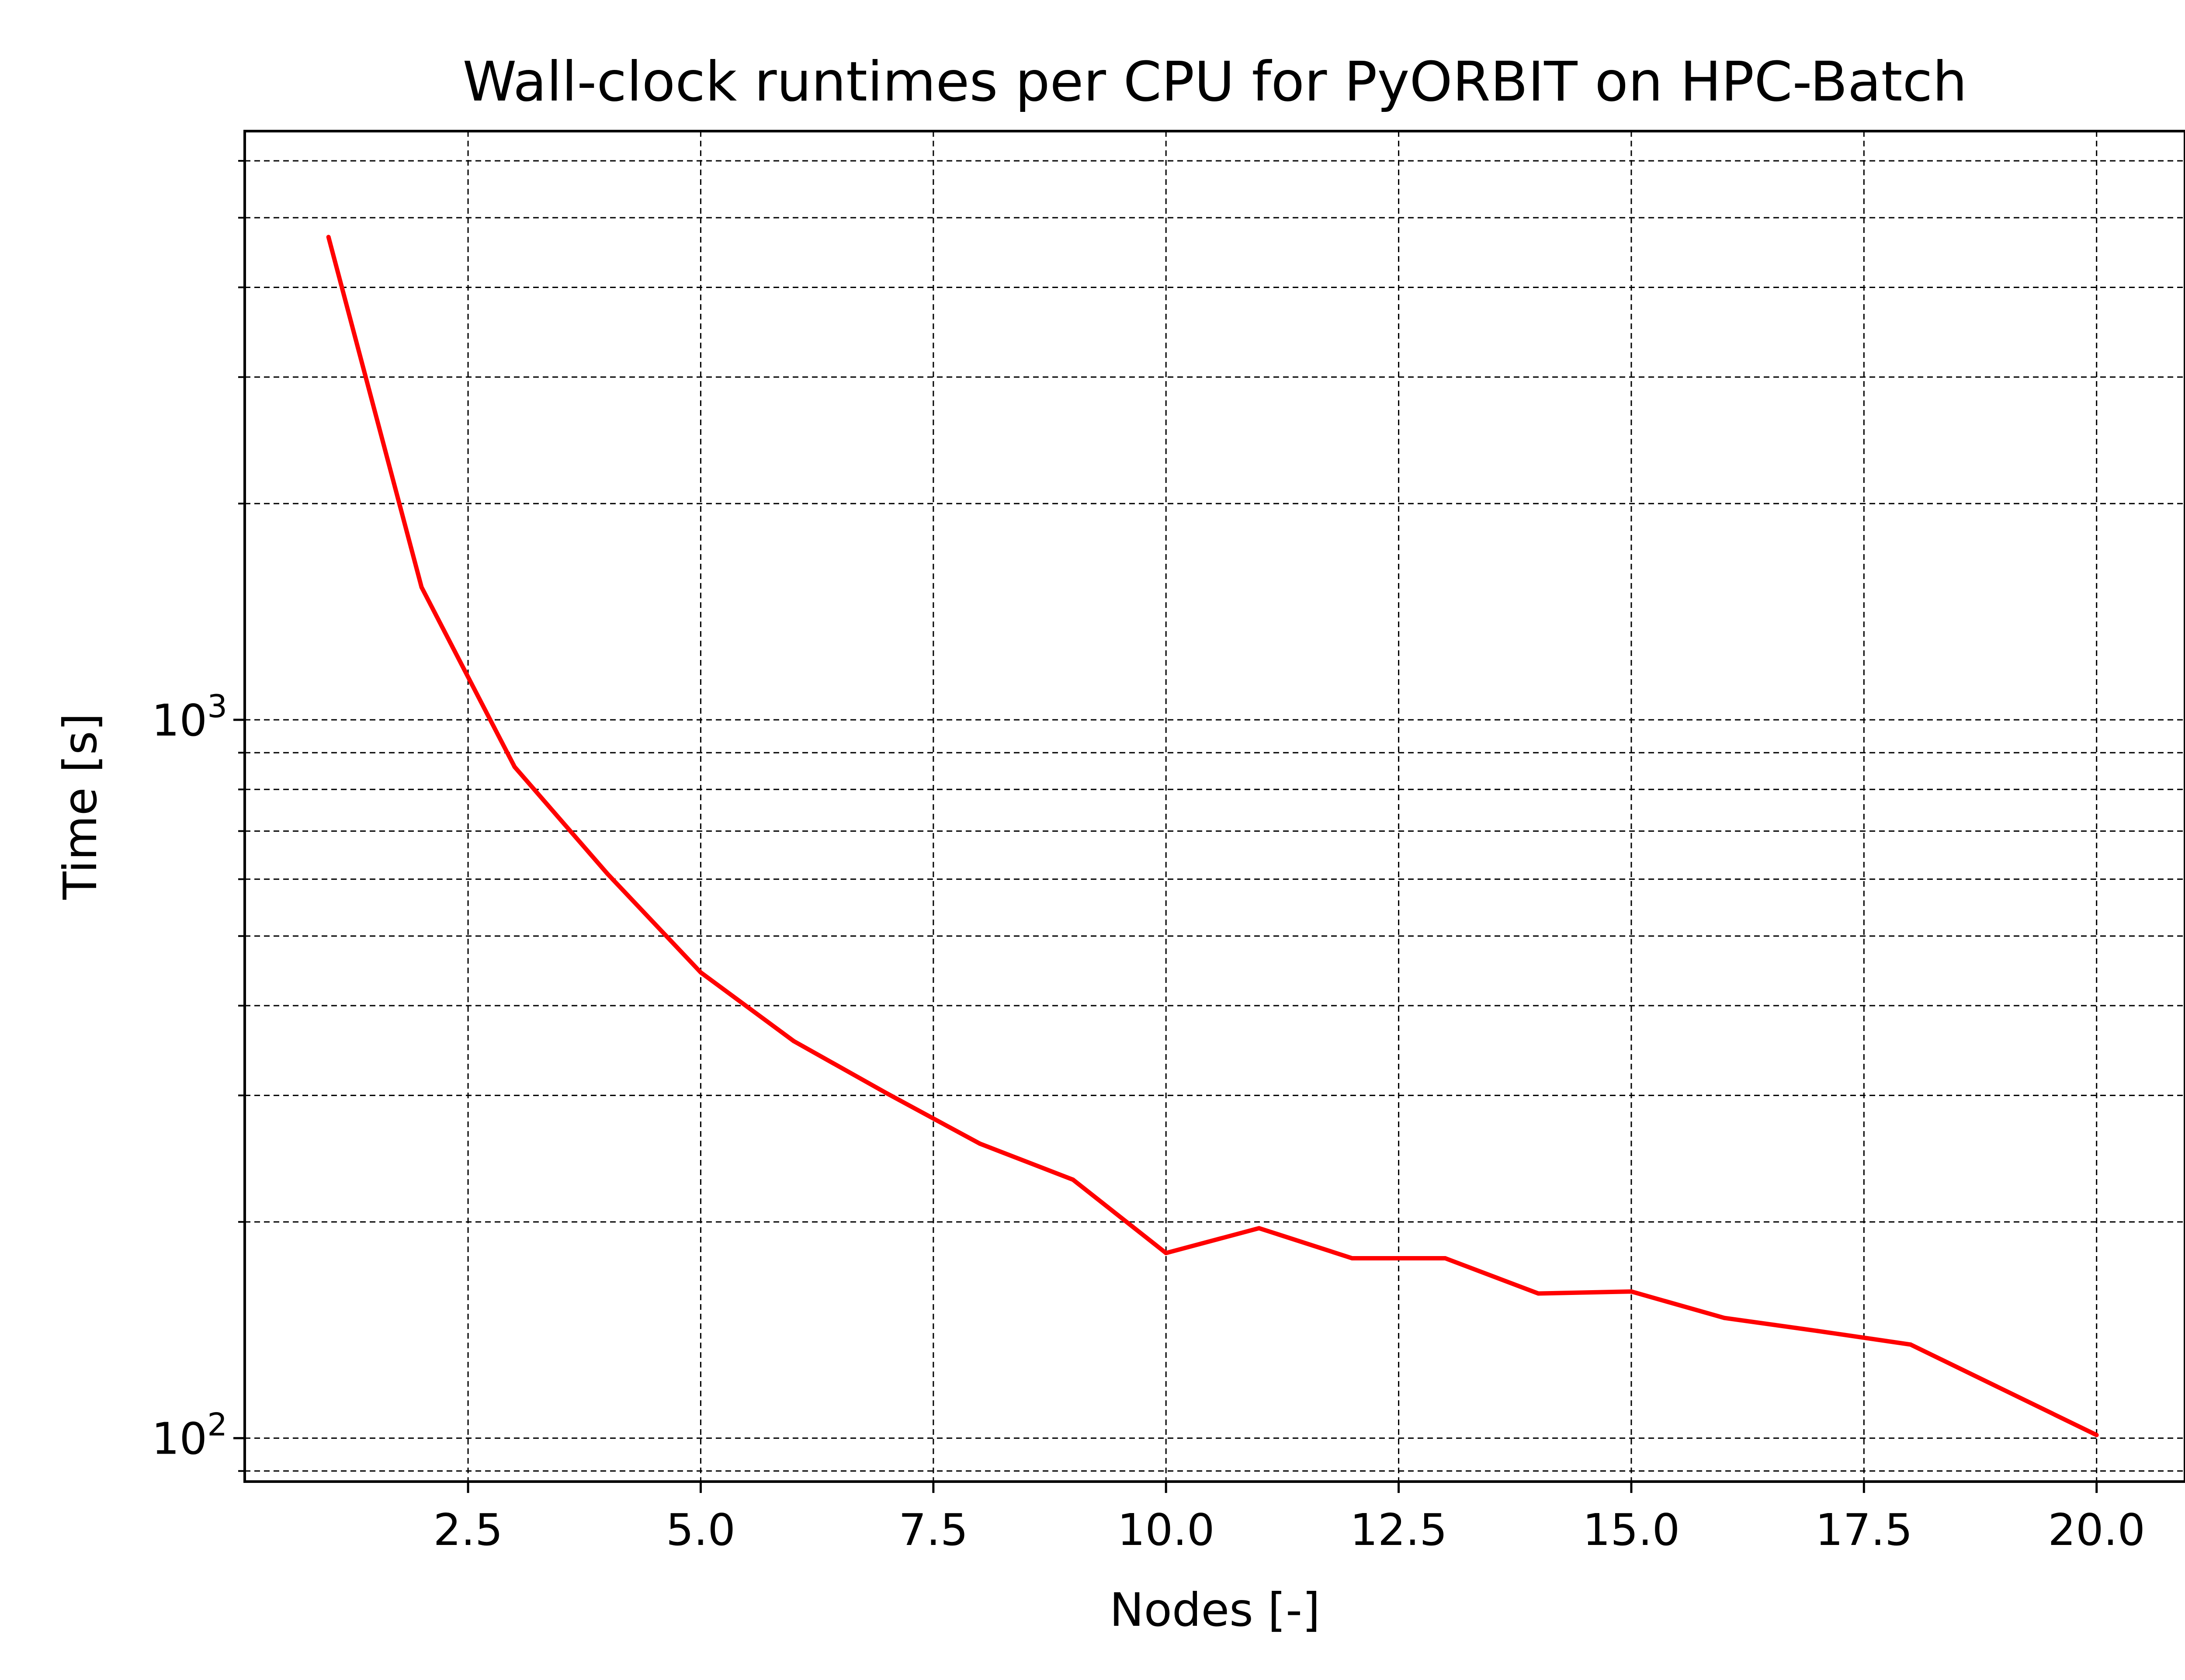  What do you see at coordinates (1289, 1518) in the screenshot?
I see `x-axis: 2.5 5.0 7.5 10.0 12.5 15.0 17.5 20.0` at bounding box center [1289, 1518].